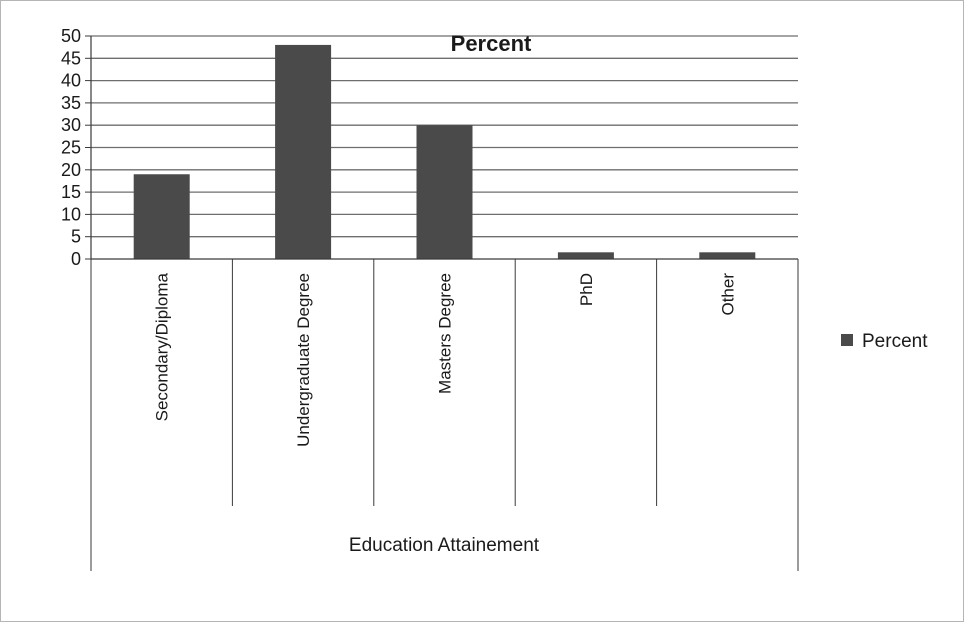 This screenshot has height=622, width=964. Describe the element at coordinates (76, 237) in the screenshot. I see `y-tick-label: 5` at that location.